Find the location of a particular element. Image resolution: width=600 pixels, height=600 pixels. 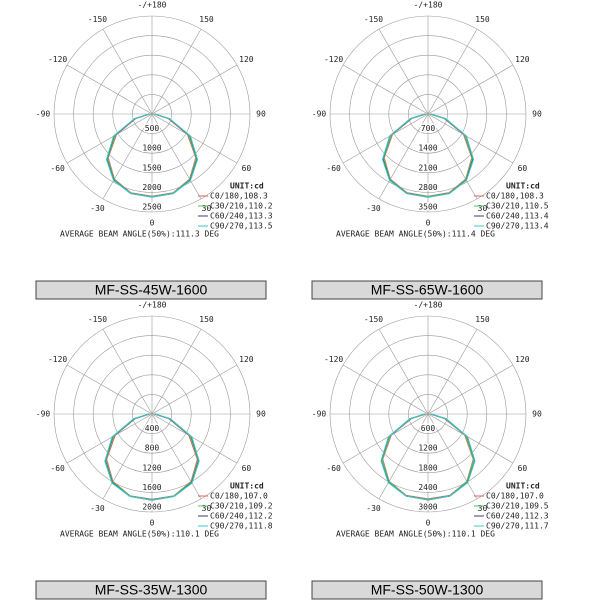

caption: MF-SS-45W-1600 is located at coordinates (151, 290).